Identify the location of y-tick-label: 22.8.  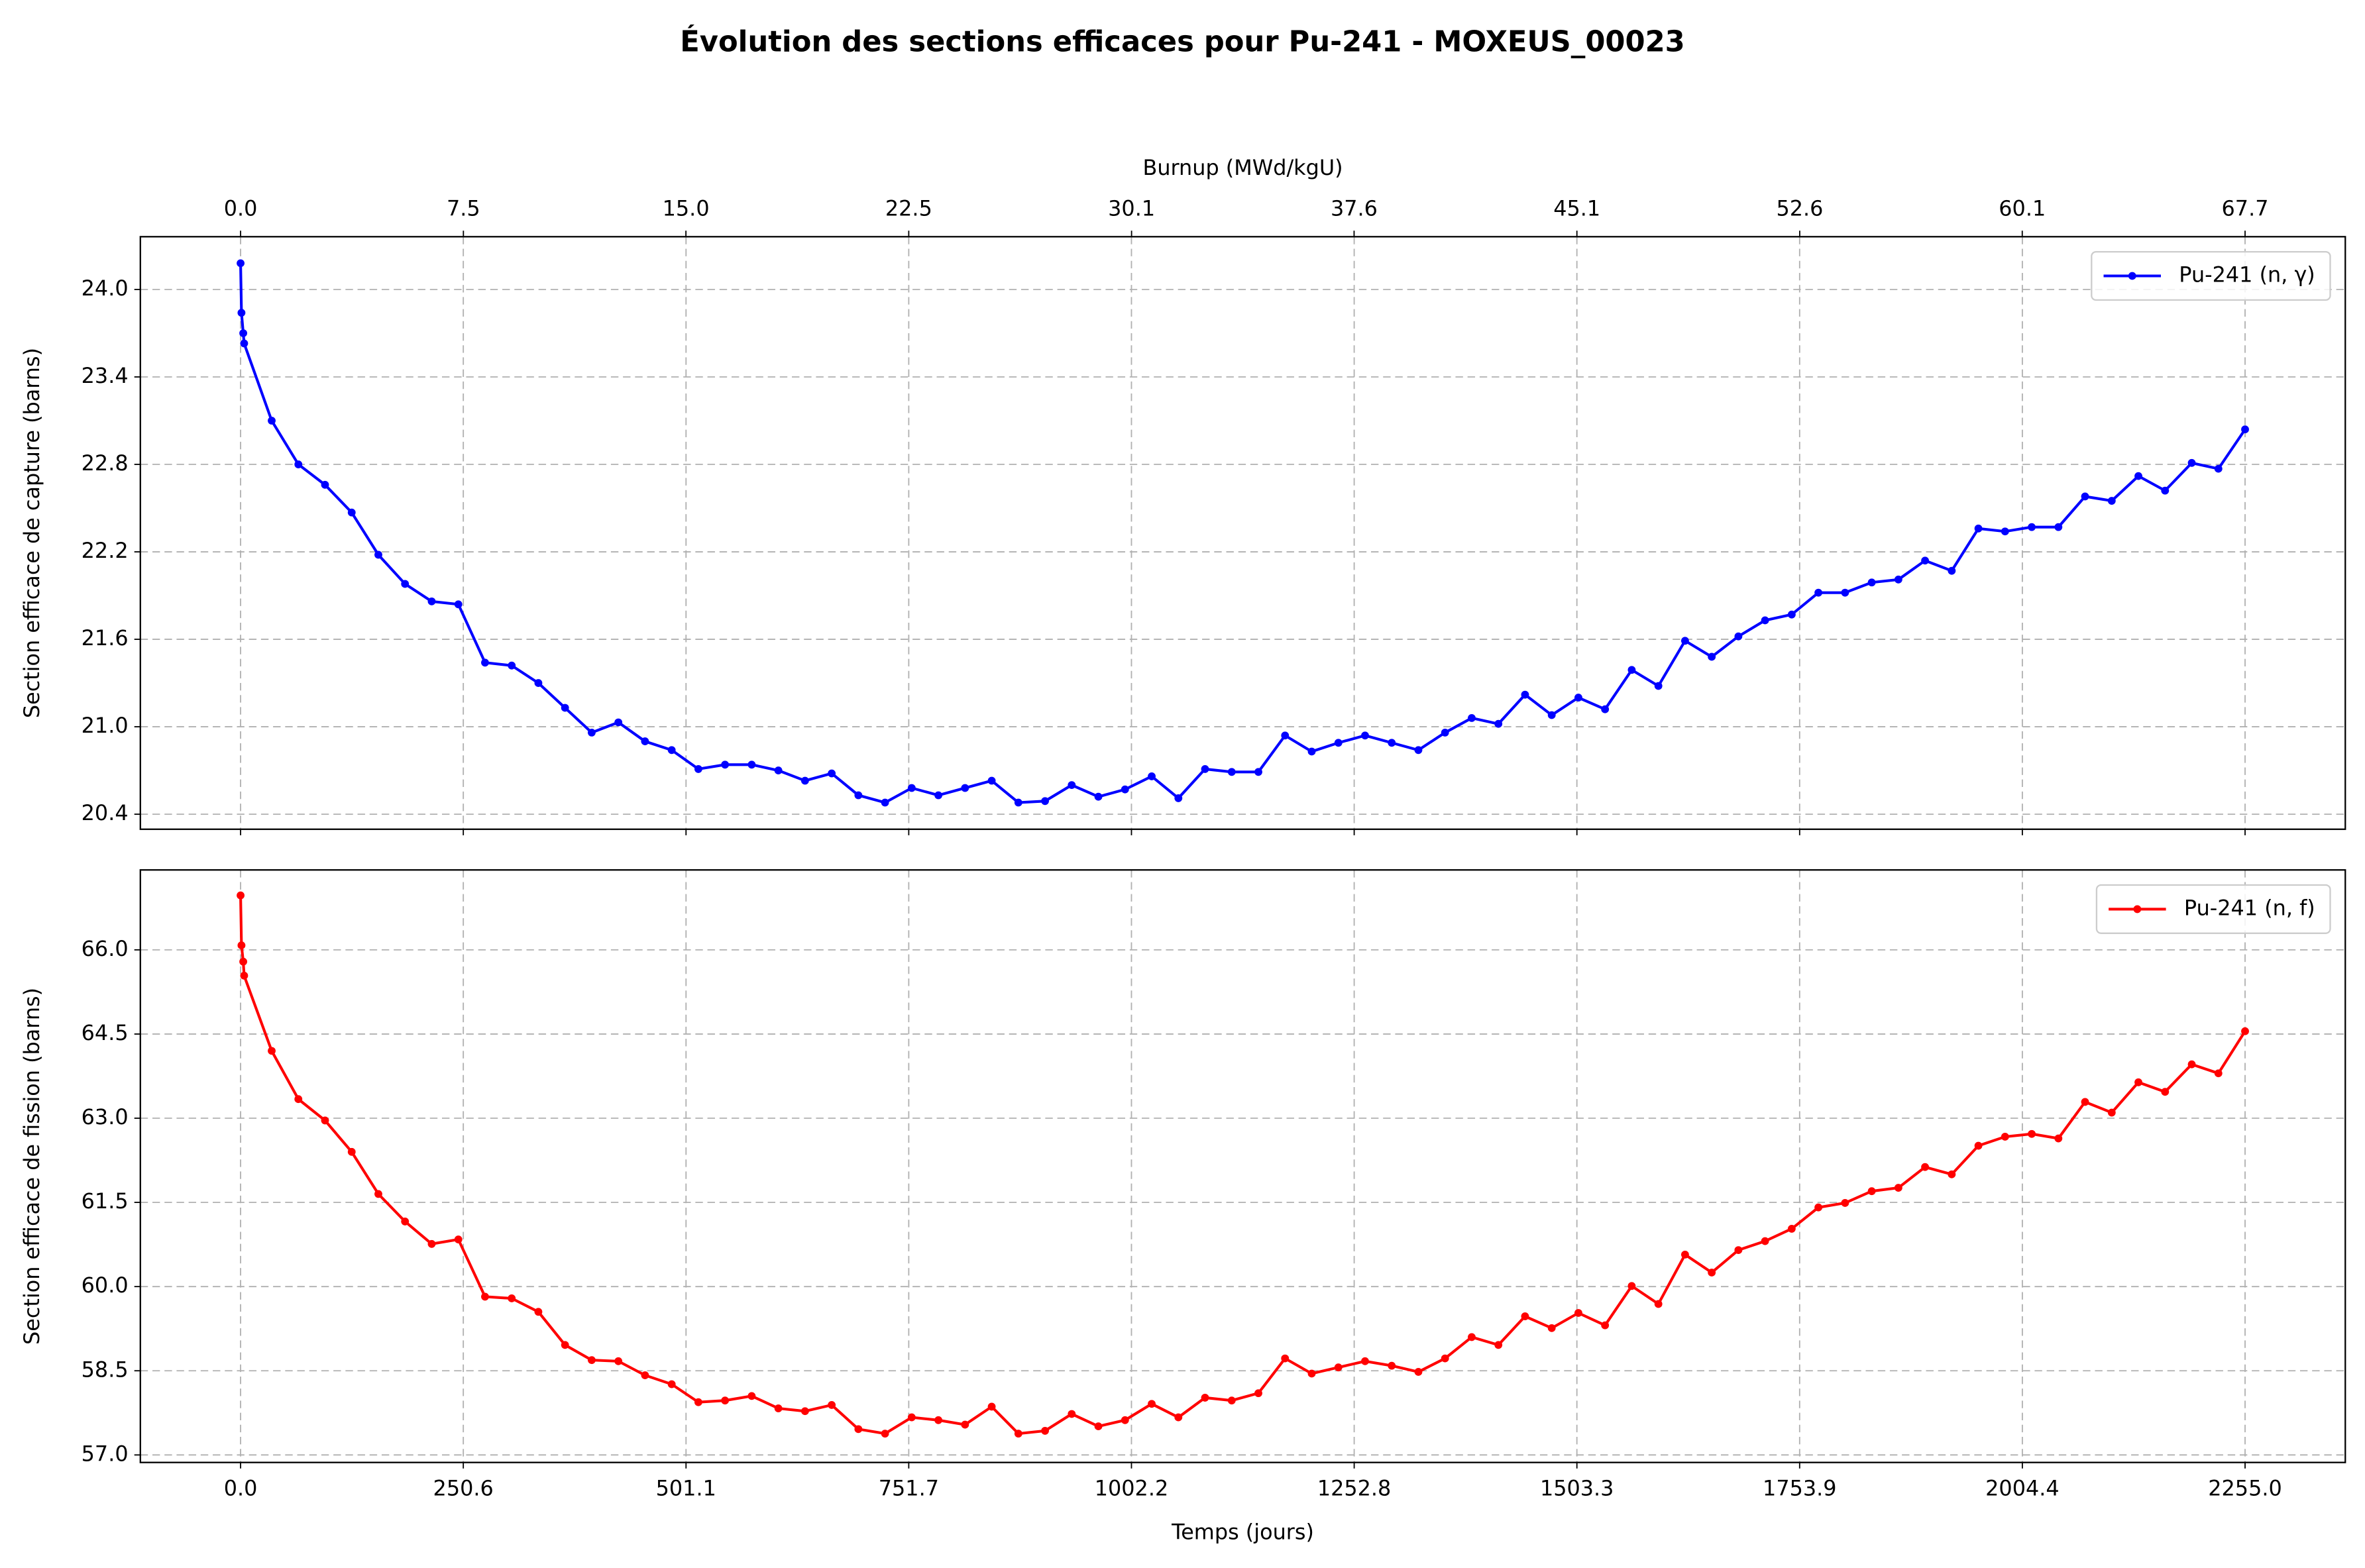
(105, 463).